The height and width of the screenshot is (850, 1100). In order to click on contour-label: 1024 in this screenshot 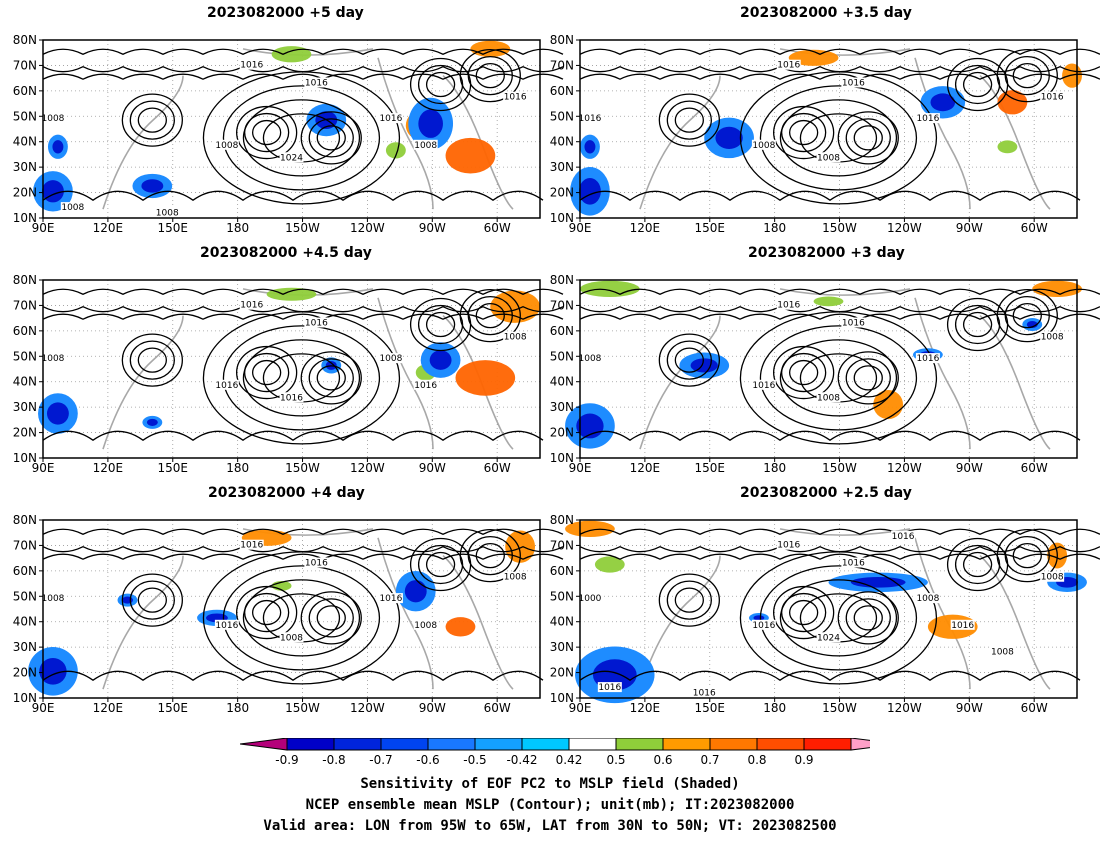, I will do `click(828, 638)`.